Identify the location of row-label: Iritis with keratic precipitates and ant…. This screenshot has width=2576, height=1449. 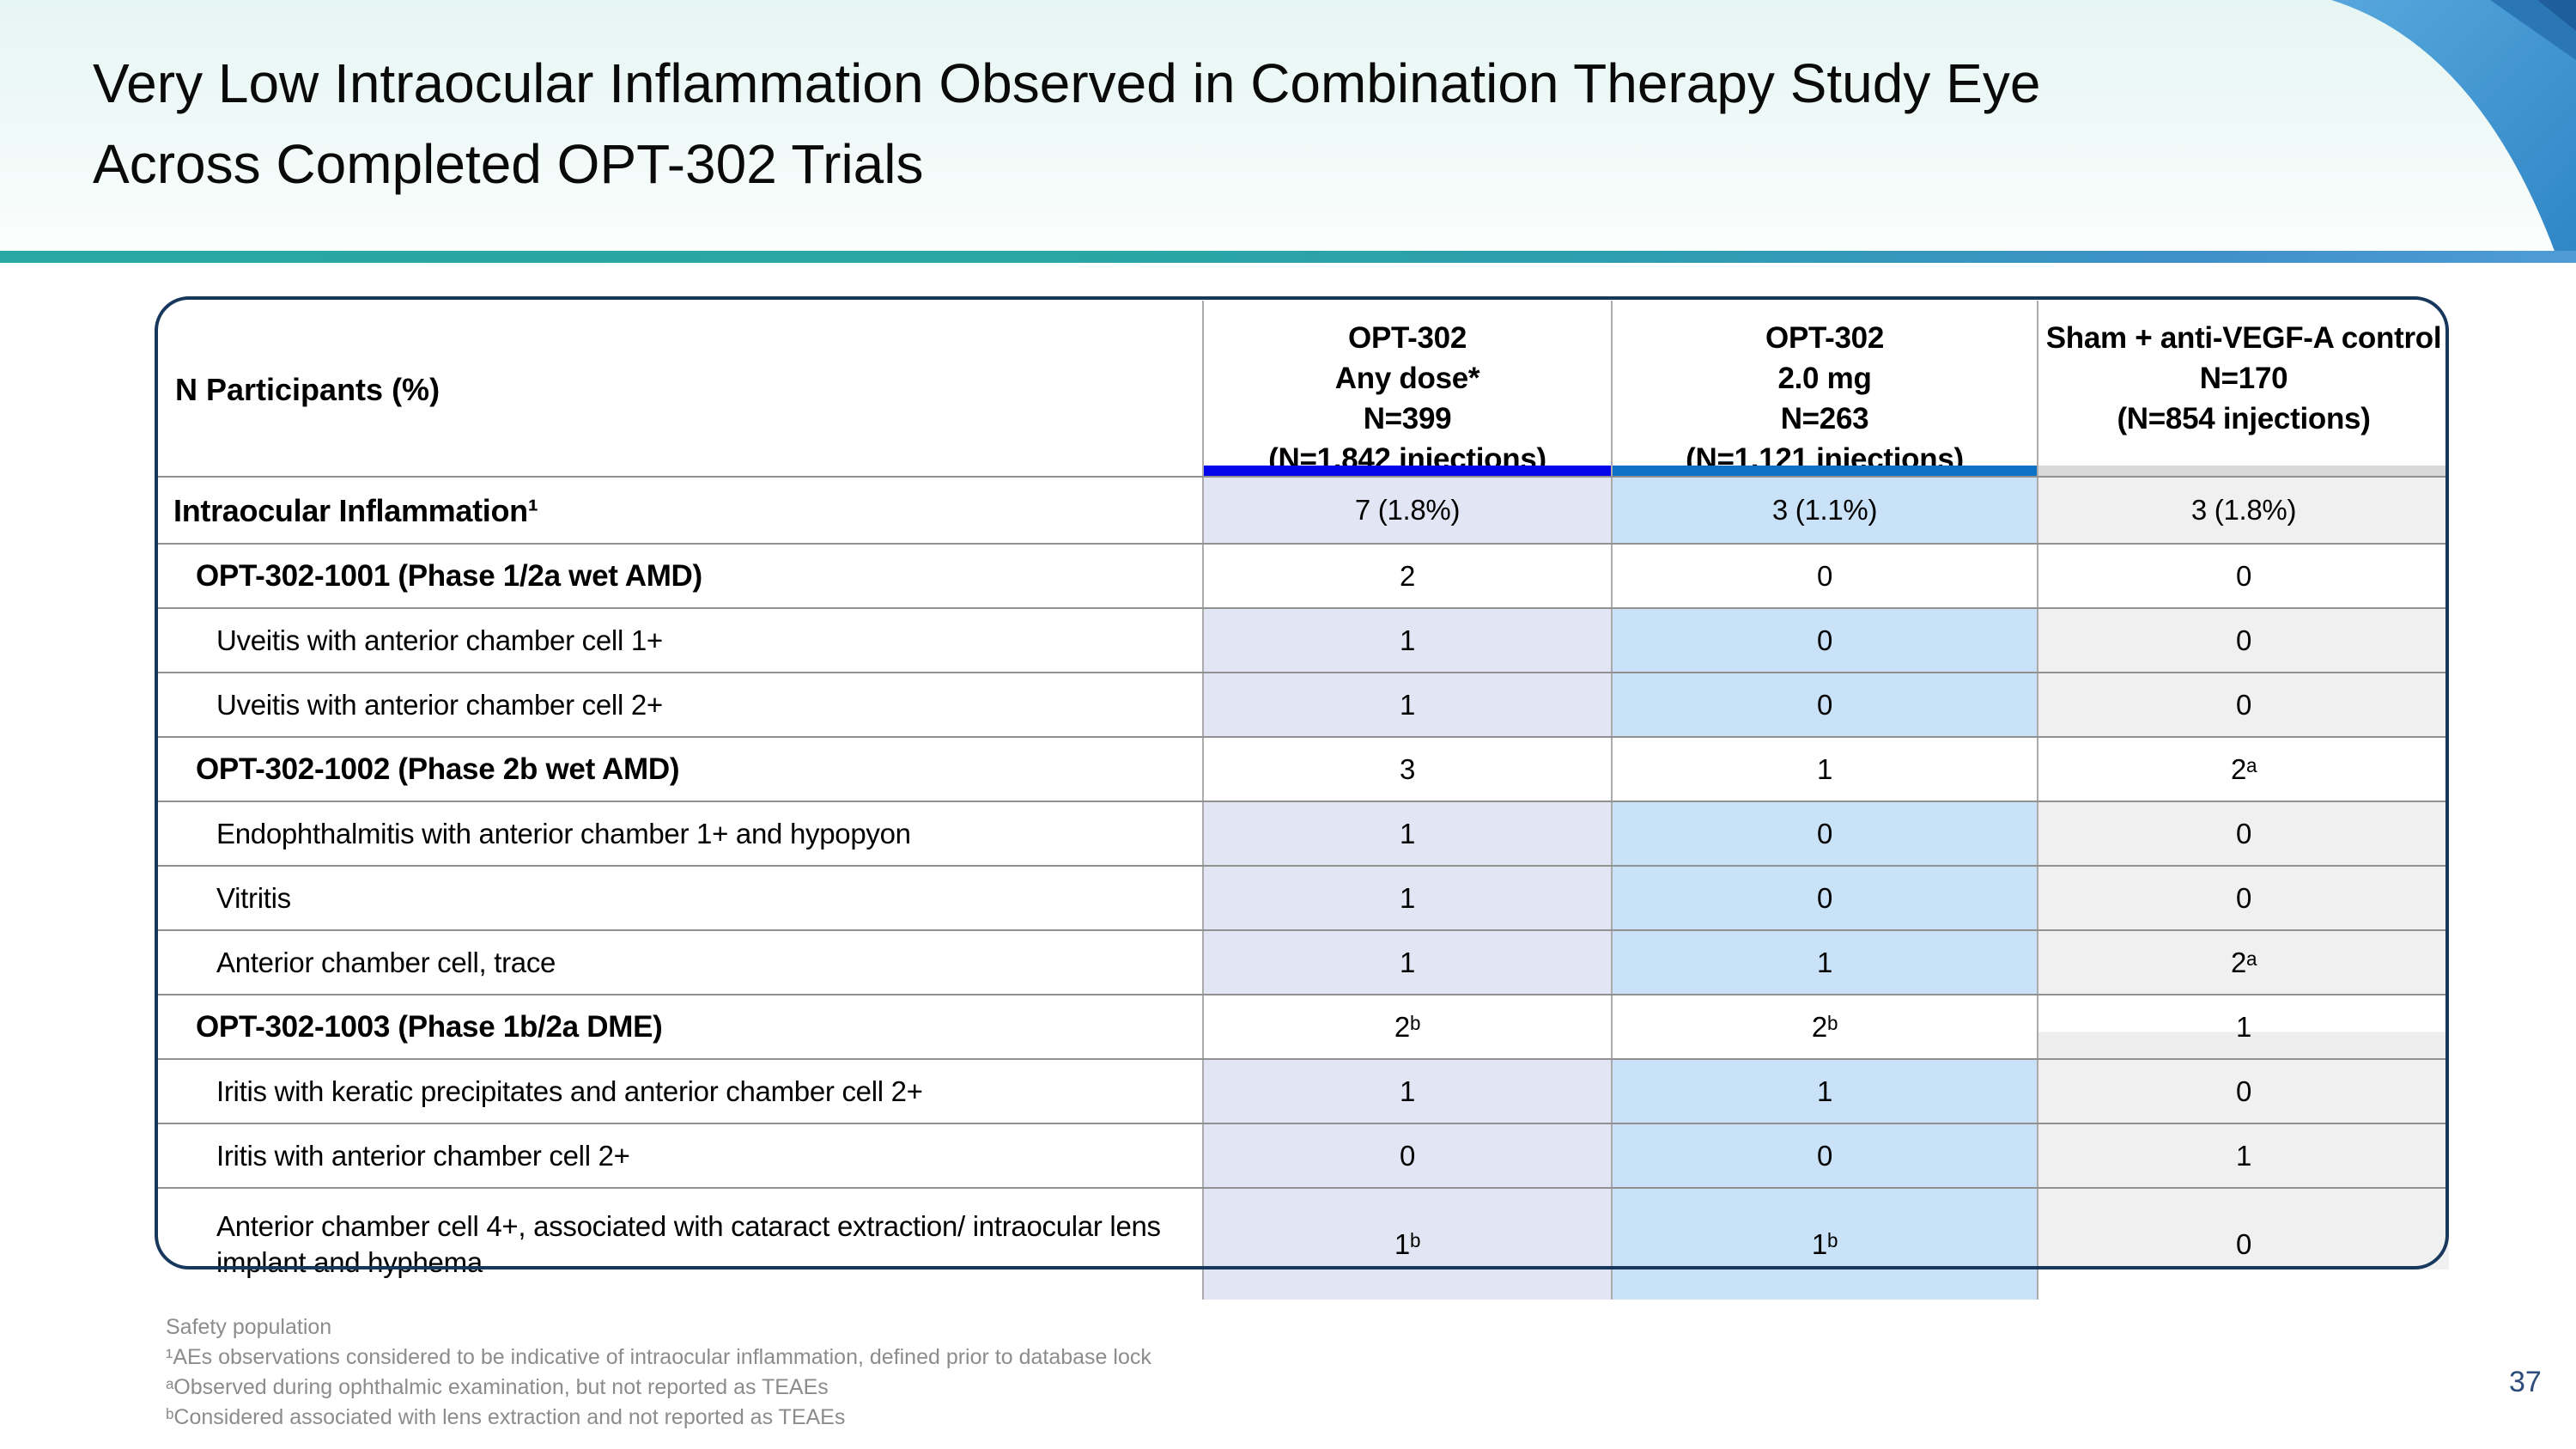
(569, 1091).